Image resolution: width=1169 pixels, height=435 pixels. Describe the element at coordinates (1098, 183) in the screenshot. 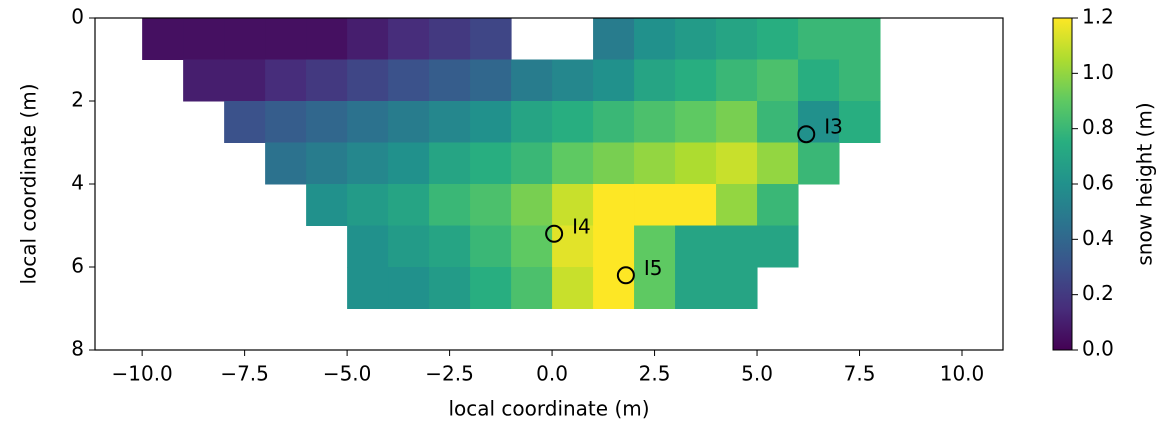

I see `colorbar-tick-label: 0.6` at that location.